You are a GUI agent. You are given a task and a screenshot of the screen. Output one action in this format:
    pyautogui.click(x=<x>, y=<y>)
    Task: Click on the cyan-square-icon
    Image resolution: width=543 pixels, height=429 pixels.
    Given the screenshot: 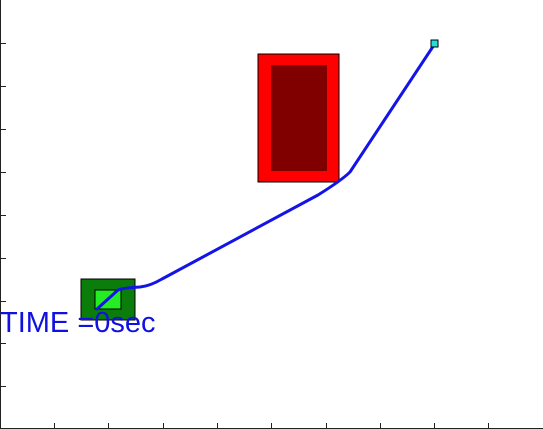 What is the action you would take?
    pyautogui.click(x=434, y=43)
    